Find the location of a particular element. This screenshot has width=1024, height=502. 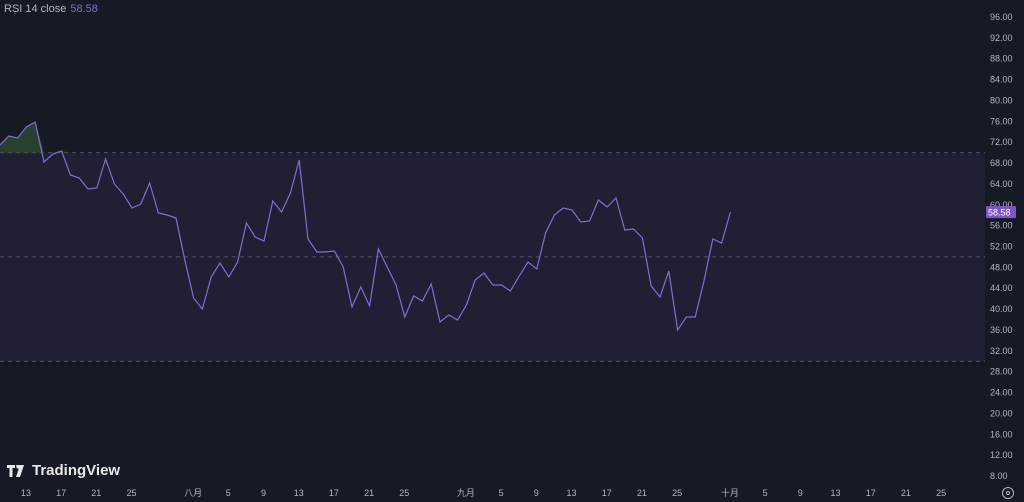

x-tick-label: 九月 is located at coordinates (466, 493).